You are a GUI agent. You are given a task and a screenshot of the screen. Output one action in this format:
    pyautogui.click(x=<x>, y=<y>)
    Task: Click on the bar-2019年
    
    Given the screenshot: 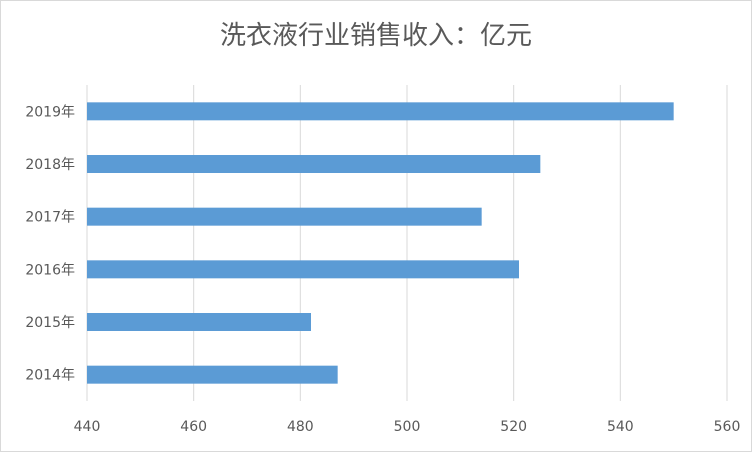 What is the action you would take?
    pyautogui.click(x=380, y=111)
    